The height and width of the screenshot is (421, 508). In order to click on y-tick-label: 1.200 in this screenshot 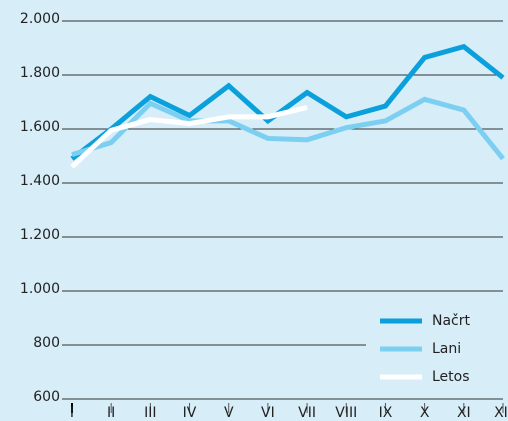, I will do `click(40, 235)`.